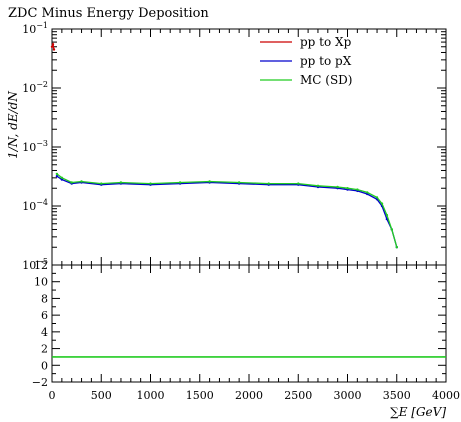  Describe the element at coordinates (44, 349) in the screenshot. I see `ratio-y-tick-label: 2` at that location.